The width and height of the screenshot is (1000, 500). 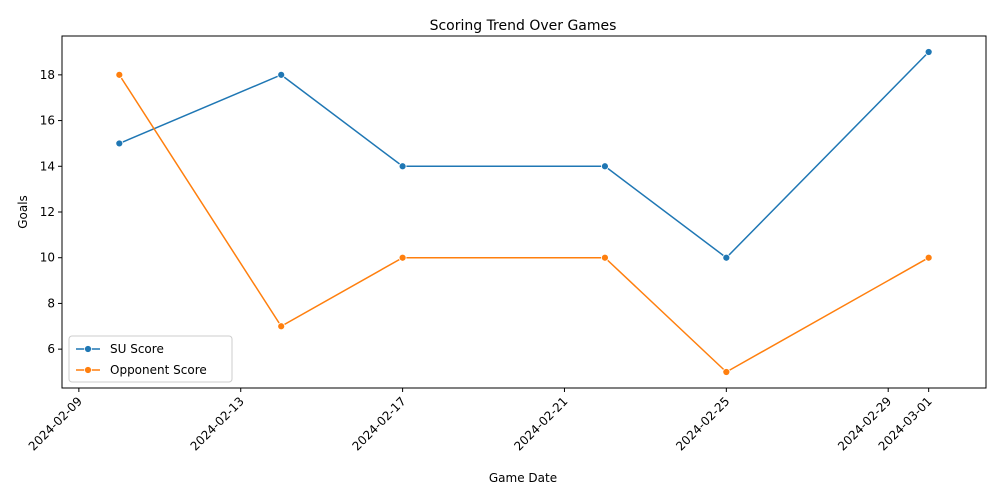 What do you see at coordinates (378, 423) in the screenshot?
I see `x-tick-label: 2024-02-17` at bounding box center [378, 423].